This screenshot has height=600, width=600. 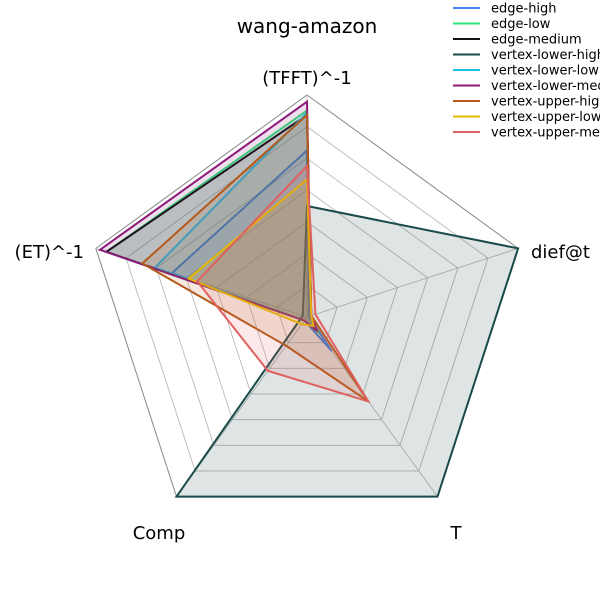 I want to click on legend-label-edge-high: edge-high, so click(x=524, y=9).